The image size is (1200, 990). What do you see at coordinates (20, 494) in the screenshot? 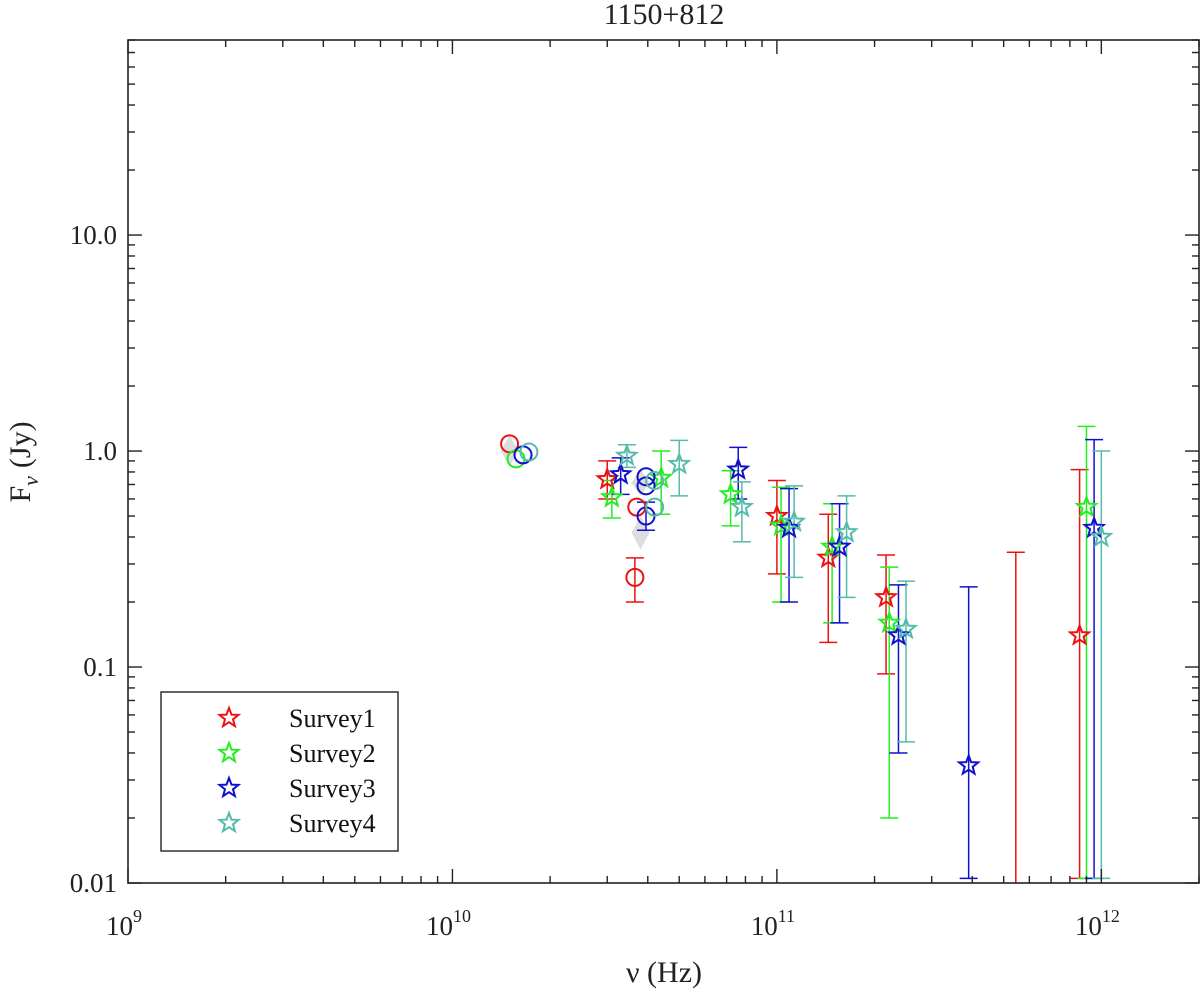
I see `y-axis-label-main: F` at bounding box center [20, 494].